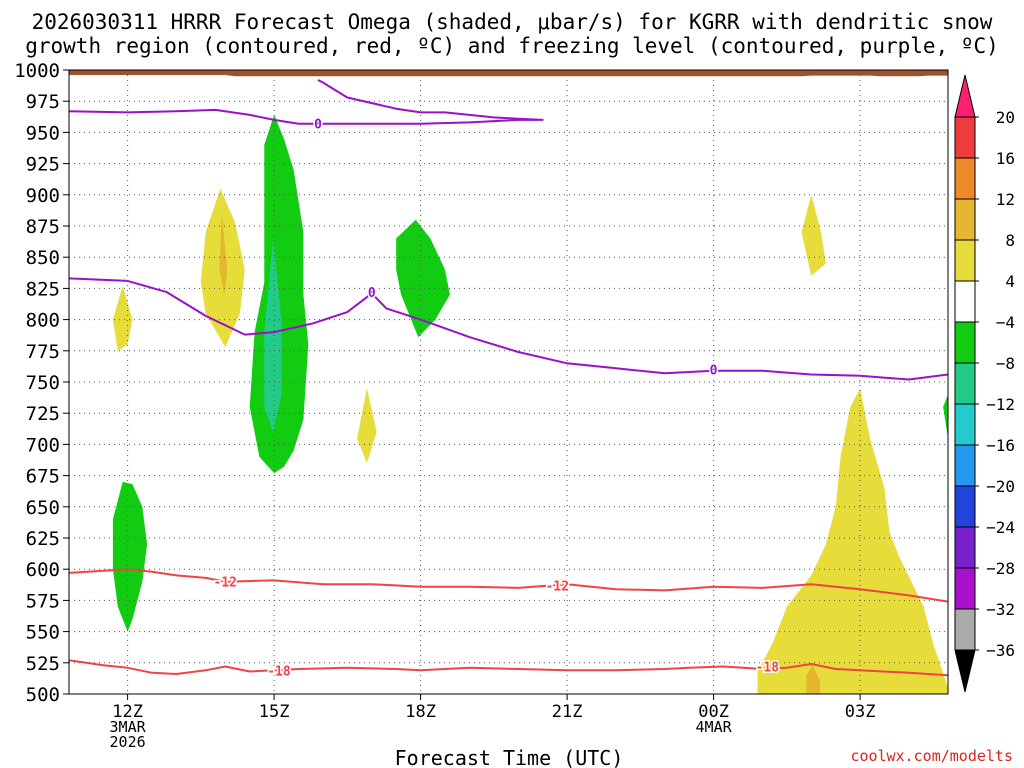 This screenshot has height=768, width=1024. I want to click on colorbar-label-1: 16, so click(1005, 158).